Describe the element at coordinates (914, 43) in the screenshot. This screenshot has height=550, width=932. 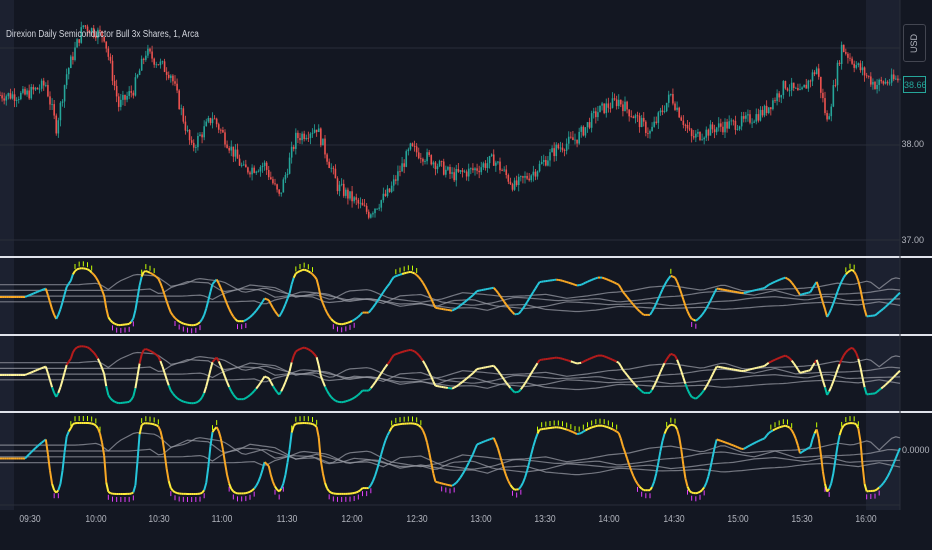
I see `currency-button: USD` at that location.